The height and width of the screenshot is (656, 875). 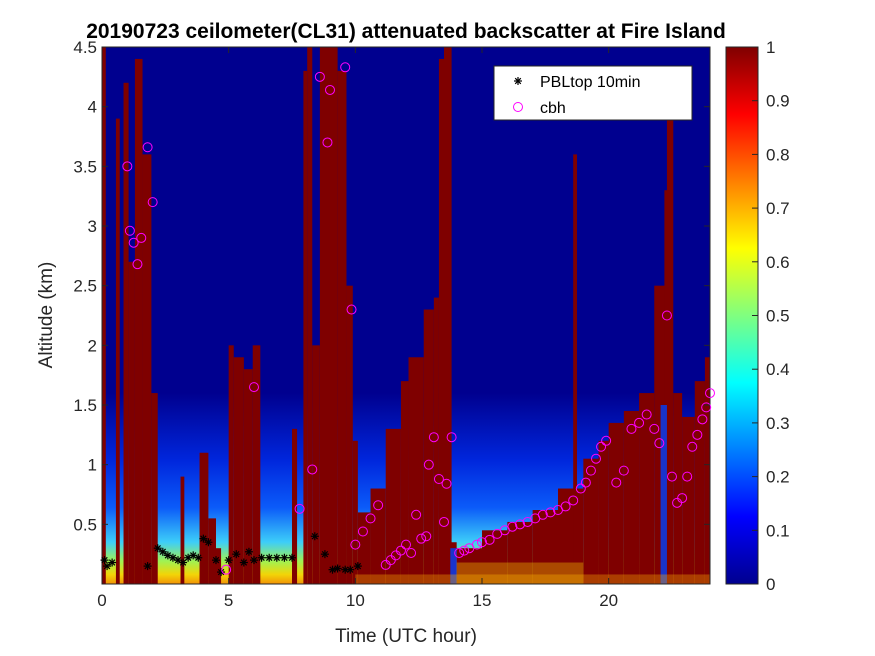 I want to click on x-tick-label: 0, so click(x=101, y=600).